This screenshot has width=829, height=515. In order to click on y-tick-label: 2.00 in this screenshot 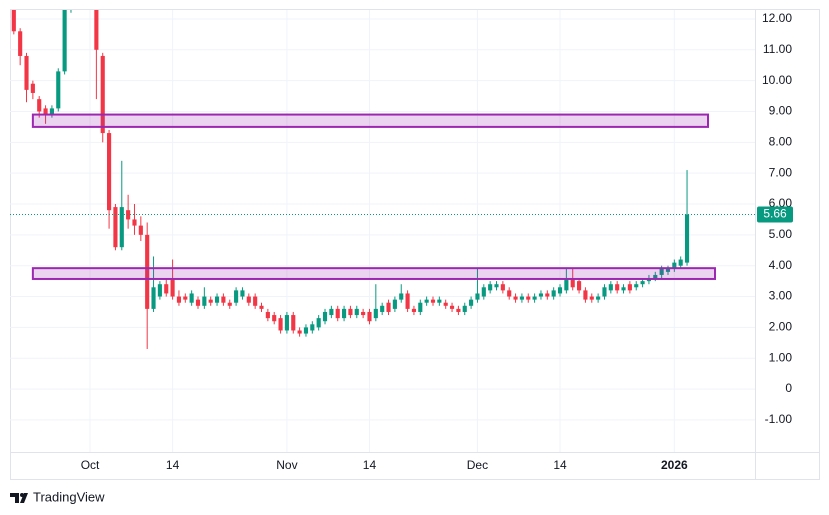, I will do `click(781, 327)`.